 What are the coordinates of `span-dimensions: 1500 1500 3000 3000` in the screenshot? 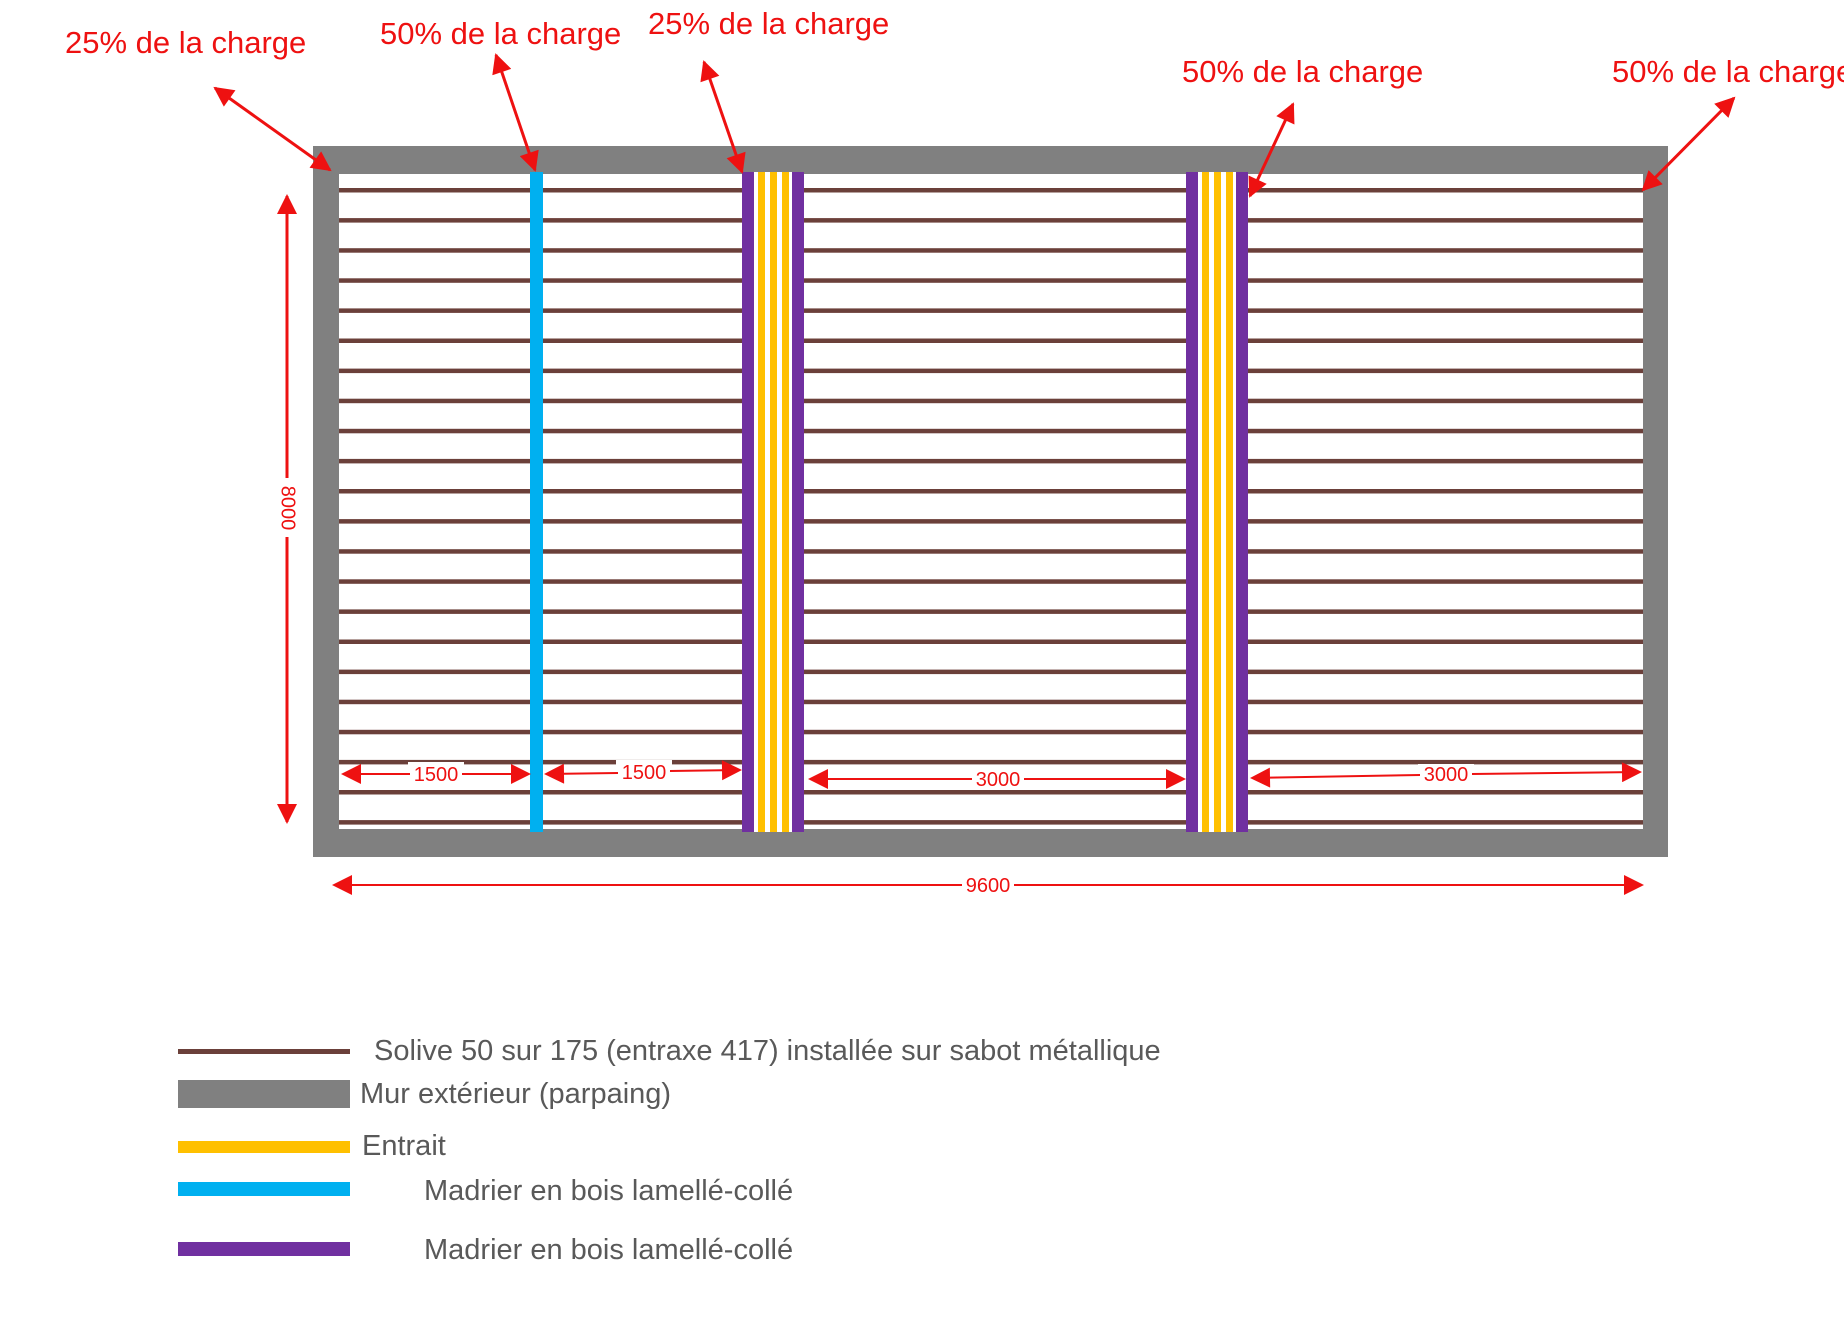 It's located at (991, 775).